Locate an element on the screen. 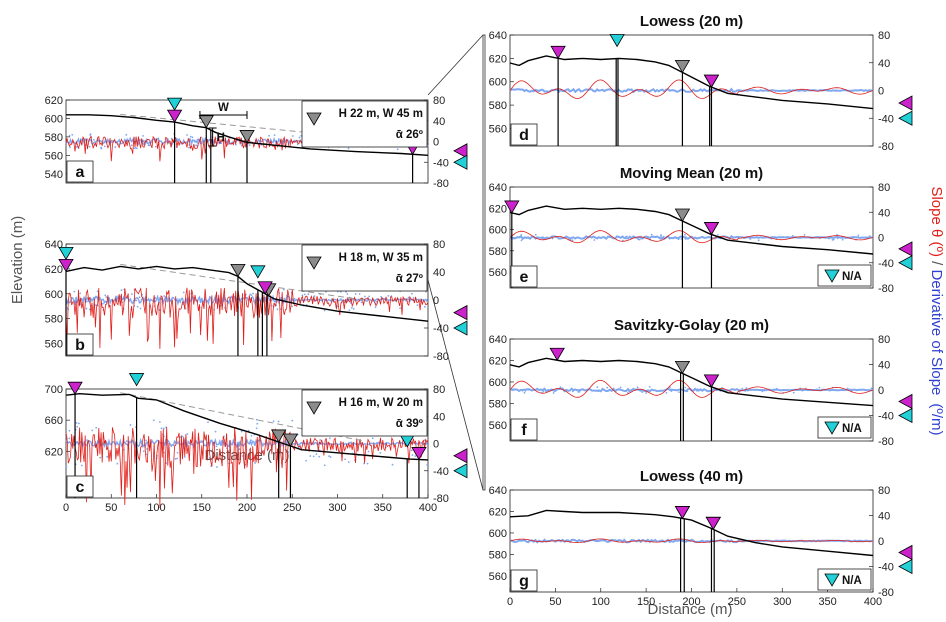  width-label: W is located at coordinates (223, 108).